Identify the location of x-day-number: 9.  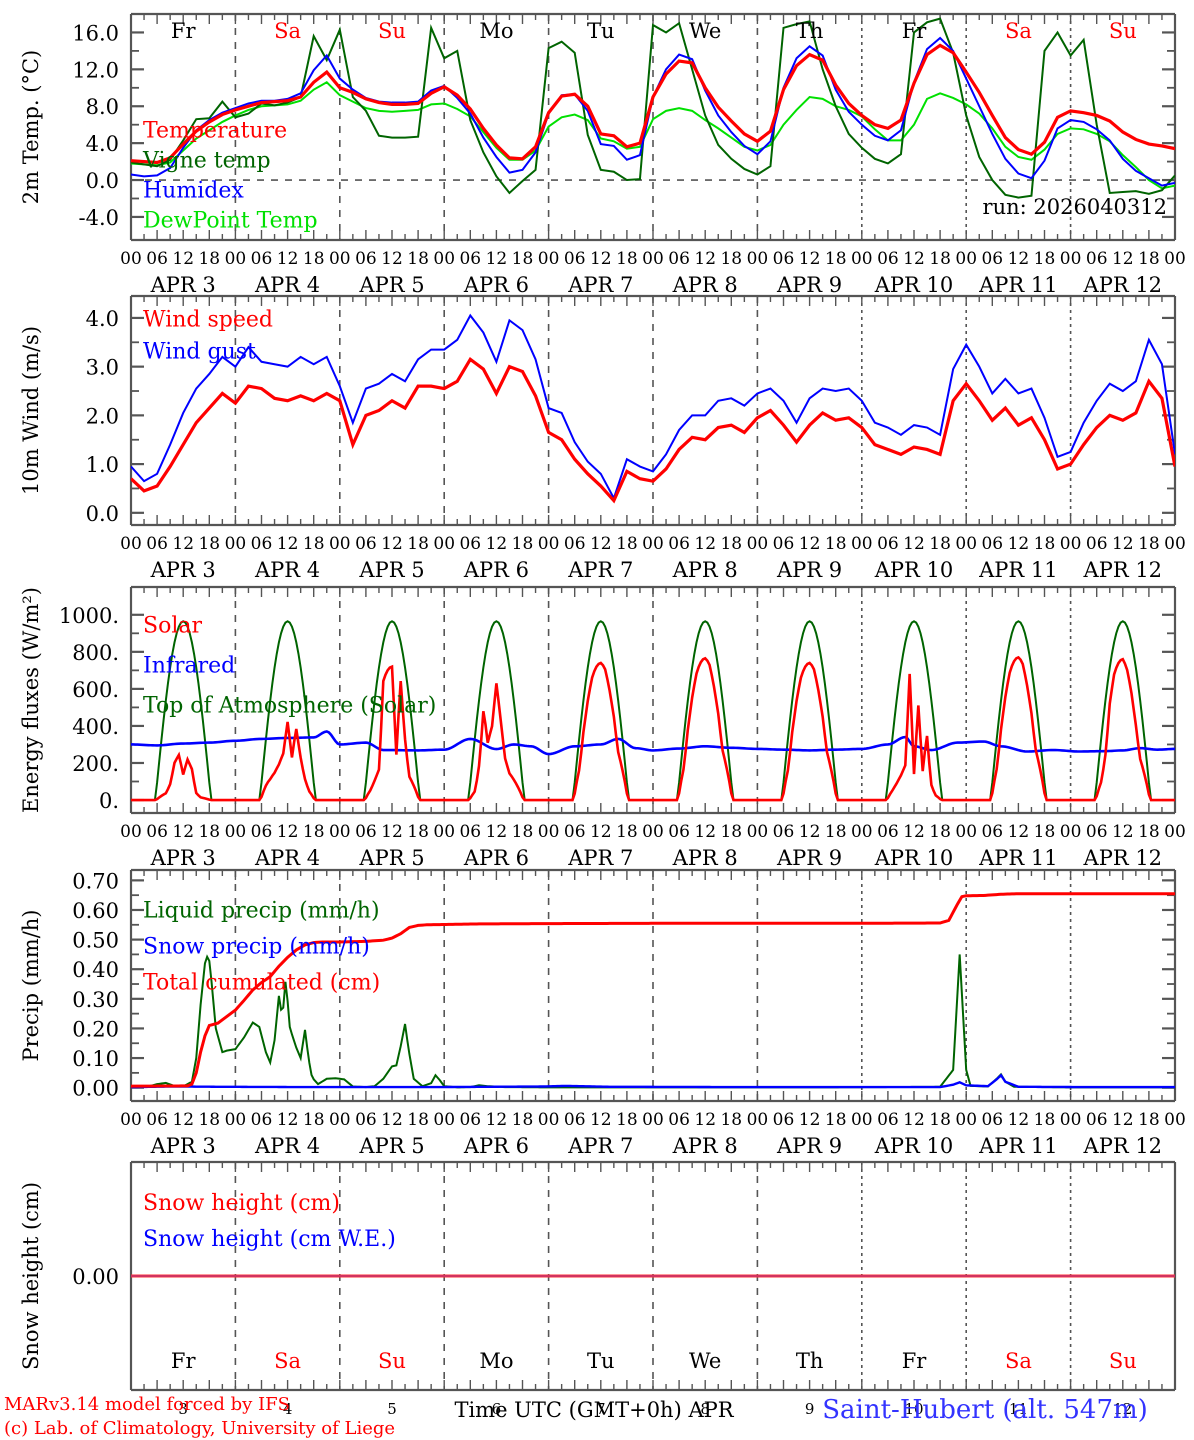
(810, 1409).